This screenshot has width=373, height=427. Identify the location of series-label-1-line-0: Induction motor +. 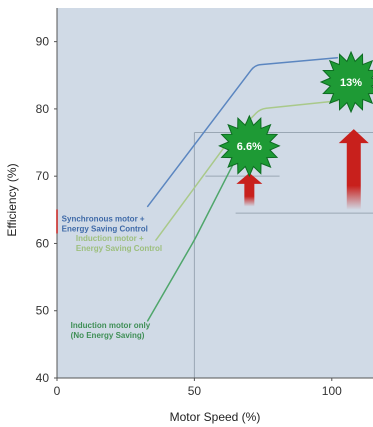
(110, 238).